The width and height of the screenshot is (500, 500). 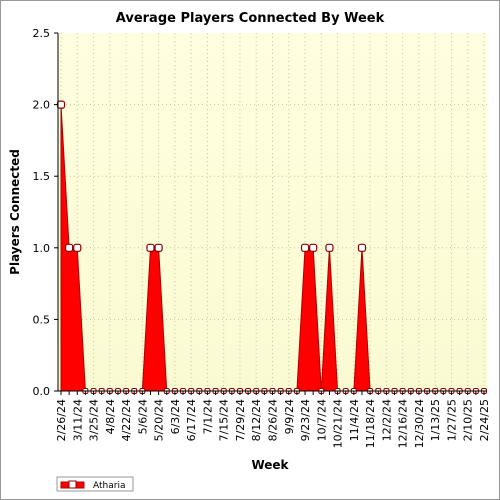 What do you see at coordinates (240, 420) in the screenshot?
I see `x-tick-label: 7/29/24` at bounding box center [240, 420].